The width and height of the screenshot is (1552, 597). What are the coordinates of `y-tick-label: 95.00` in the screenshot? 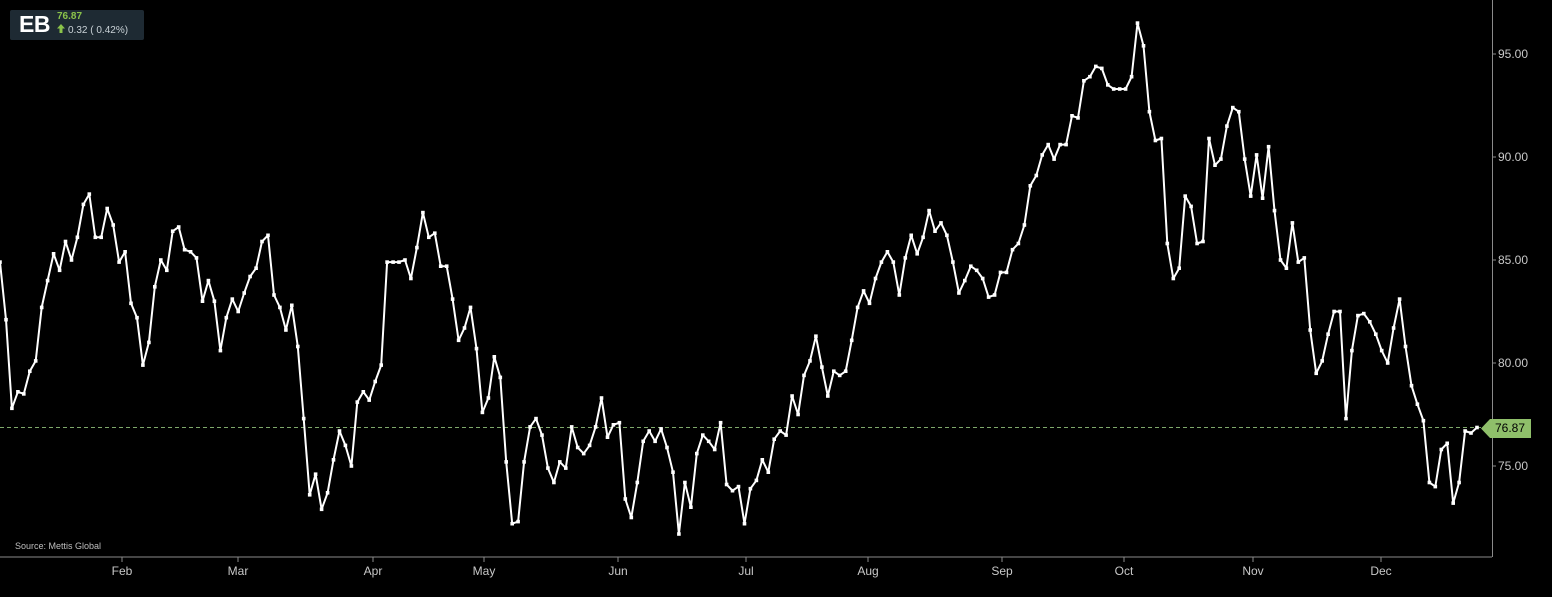 It's located at (1513, 54).